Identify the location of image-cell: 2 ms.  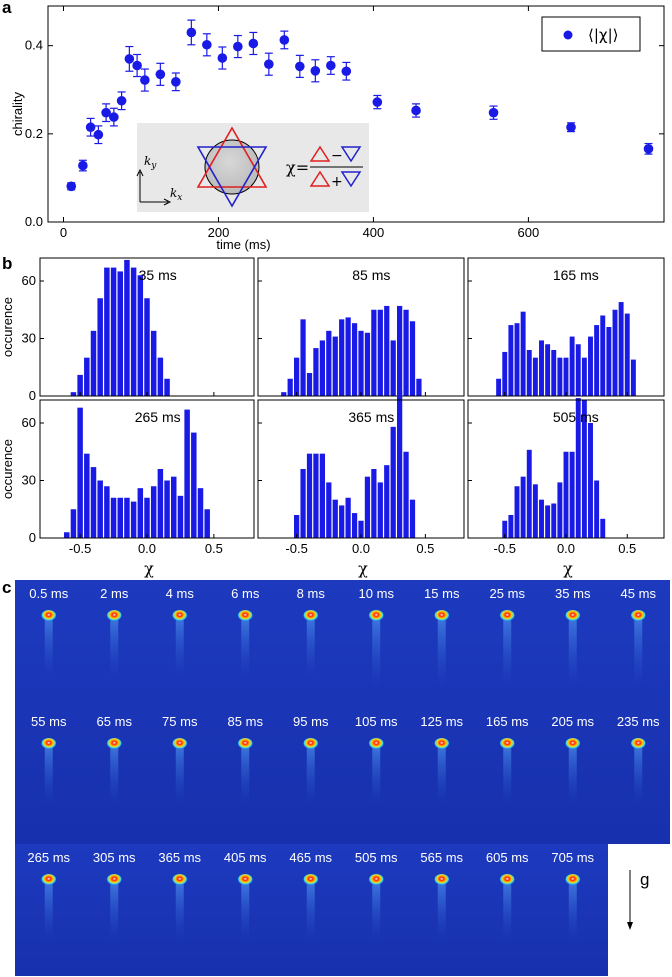
(114, 632).